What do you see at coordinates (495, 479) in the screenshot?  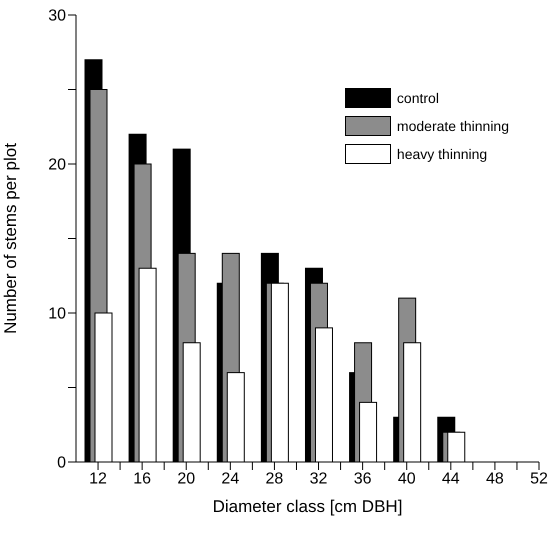 I see `x-tick-label: 48` at bounding box center [495, 479].